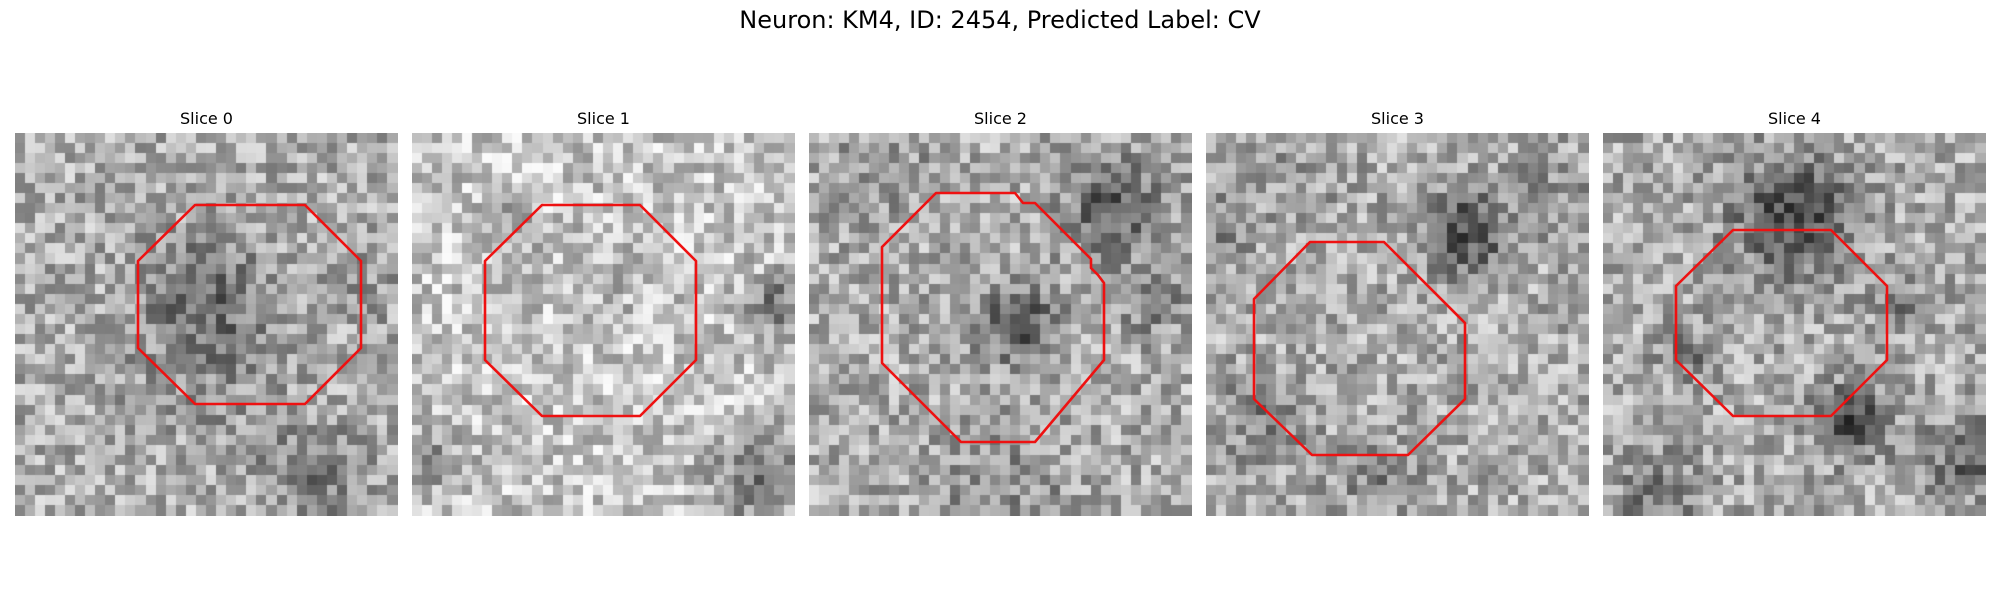 This screenshot has height=600, width=2000. I want to click on slice-panel-2: Slice 2, so click(1000, 312).